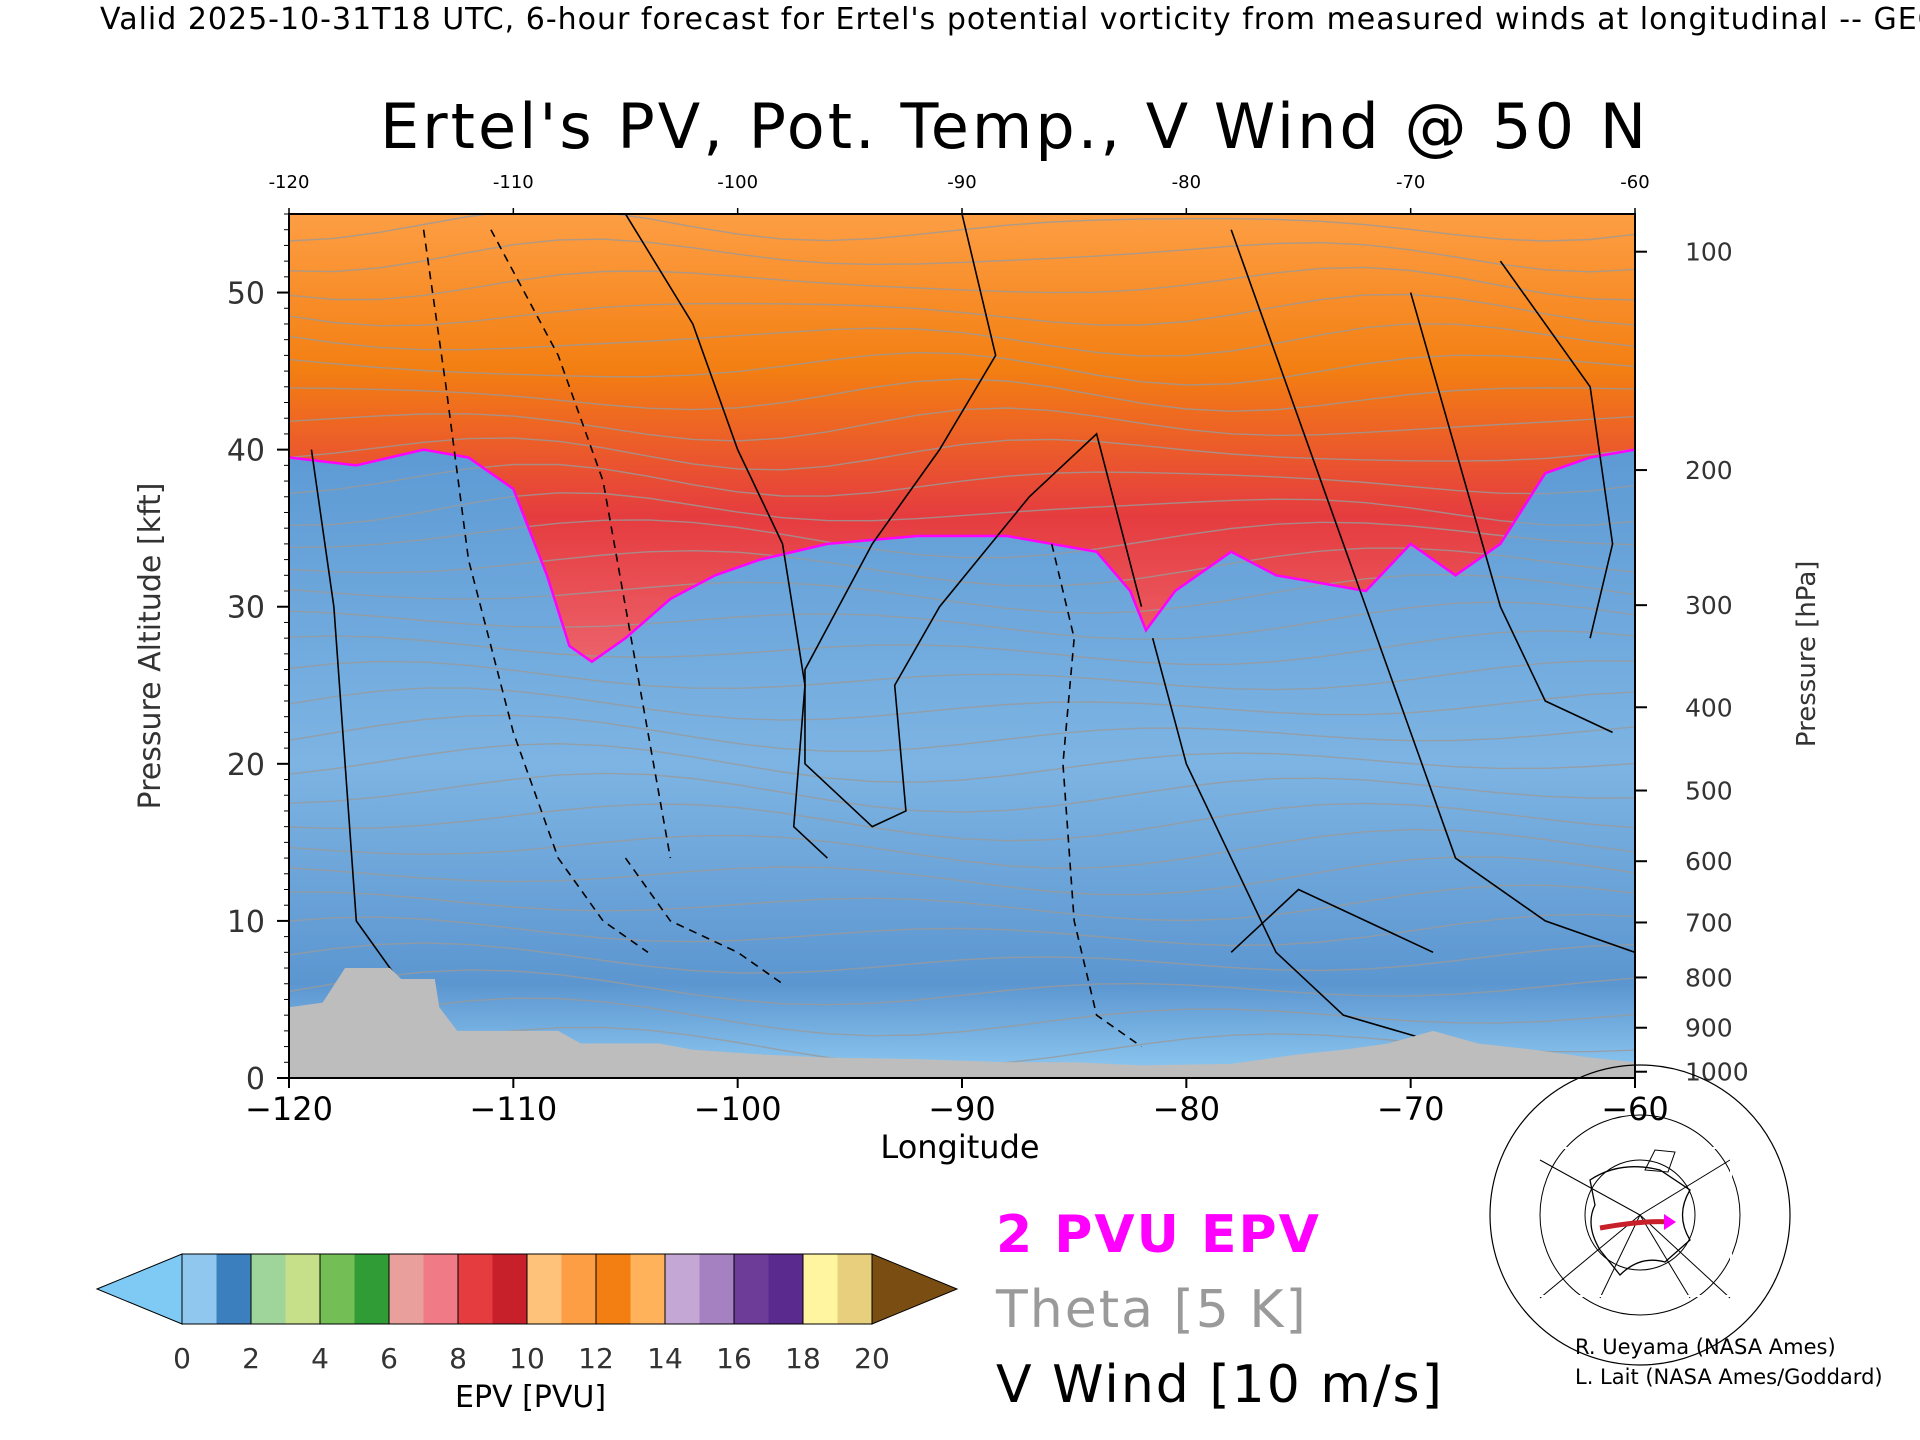 The height and width of the screenshot is (1440, 1920). I want to click on colorbar-tick-label: 18, so click(803, 1358).